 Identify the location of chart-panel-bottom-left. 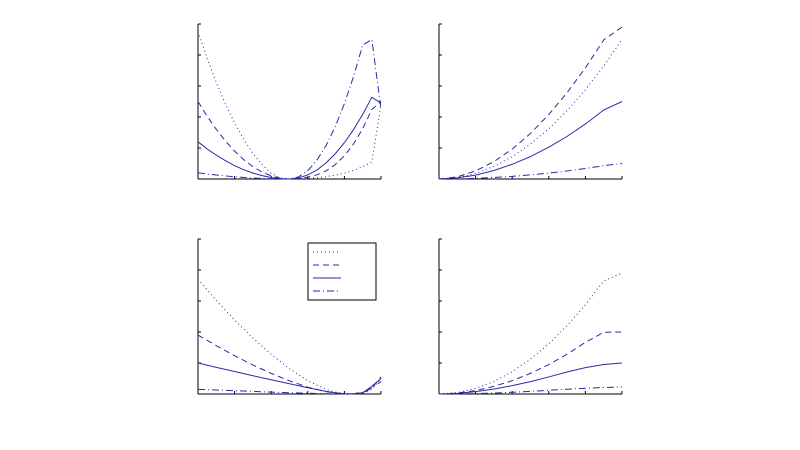
(289, 316).